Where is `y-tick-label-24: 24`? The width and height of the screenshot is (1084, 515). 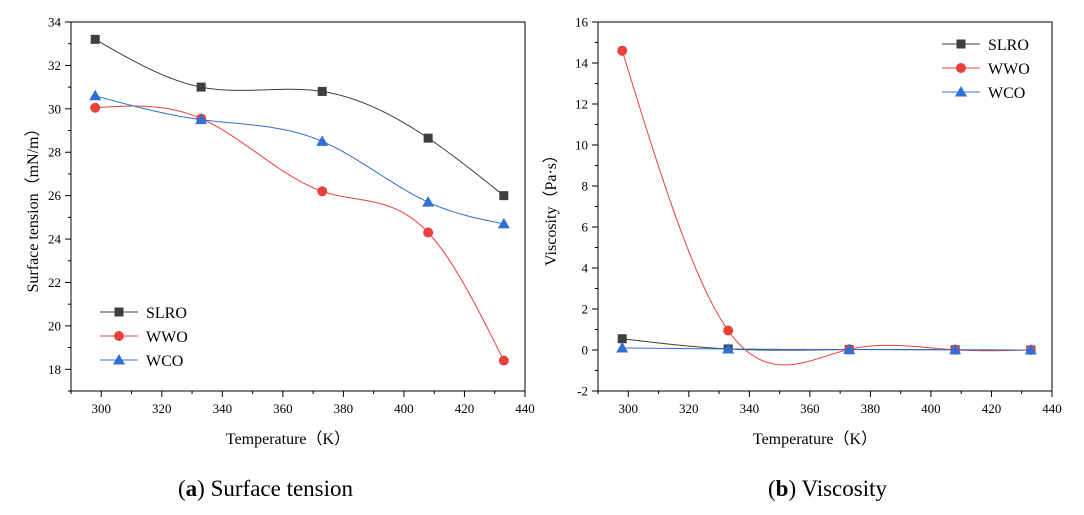 y-tick-label-24: 24 is located at coordinates (55, 239).